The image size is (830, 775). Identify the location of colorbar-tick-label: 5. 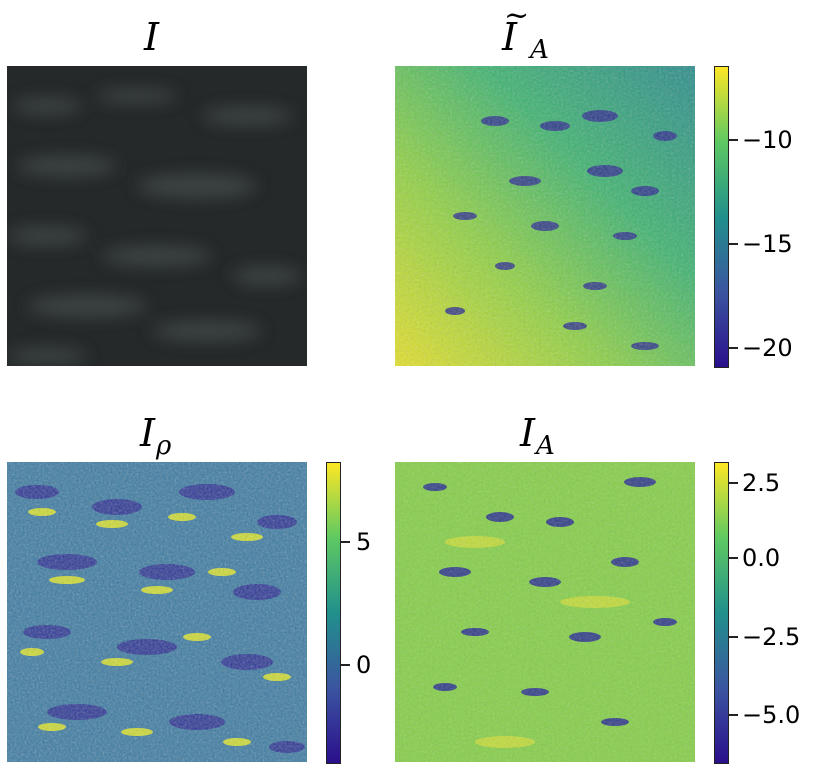
(364, 542).